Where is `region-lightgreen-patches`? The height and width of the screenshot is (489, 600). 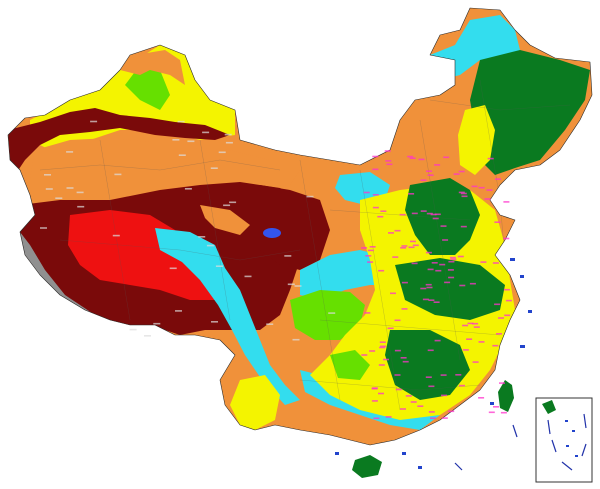
region-lightgreen-patches is located at coordinates (350, 365).